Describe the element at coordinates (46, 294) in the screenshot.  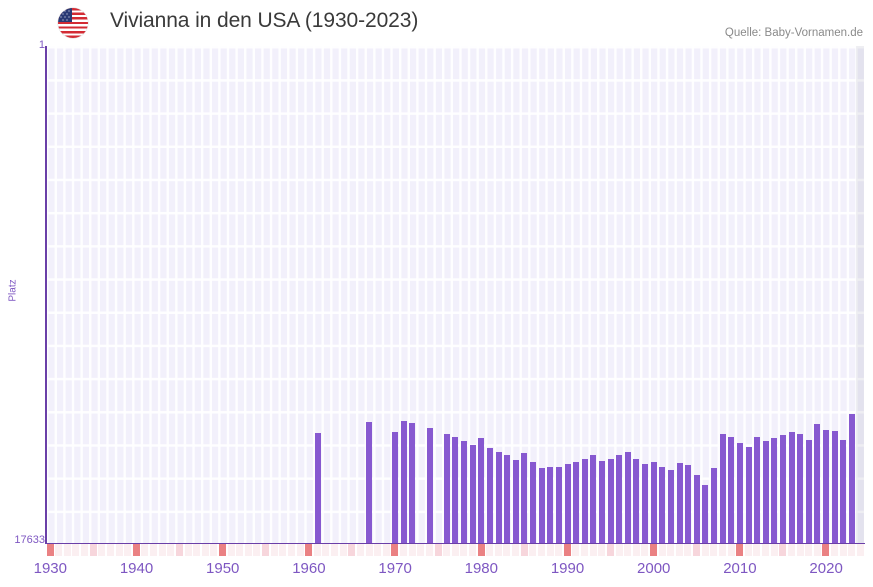
I see `y-axis-line` at that location.